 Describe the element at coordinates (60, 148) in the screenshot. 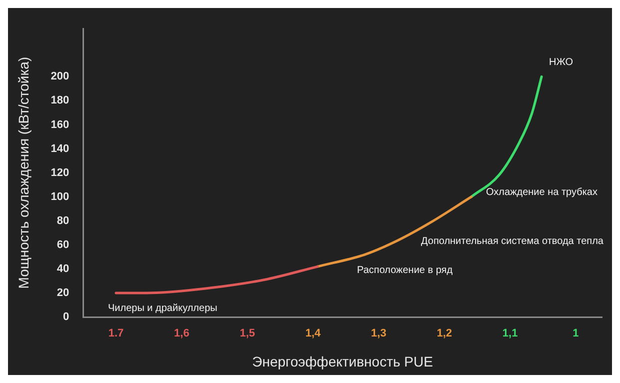

I see `y-tick-label: 140` at that location.